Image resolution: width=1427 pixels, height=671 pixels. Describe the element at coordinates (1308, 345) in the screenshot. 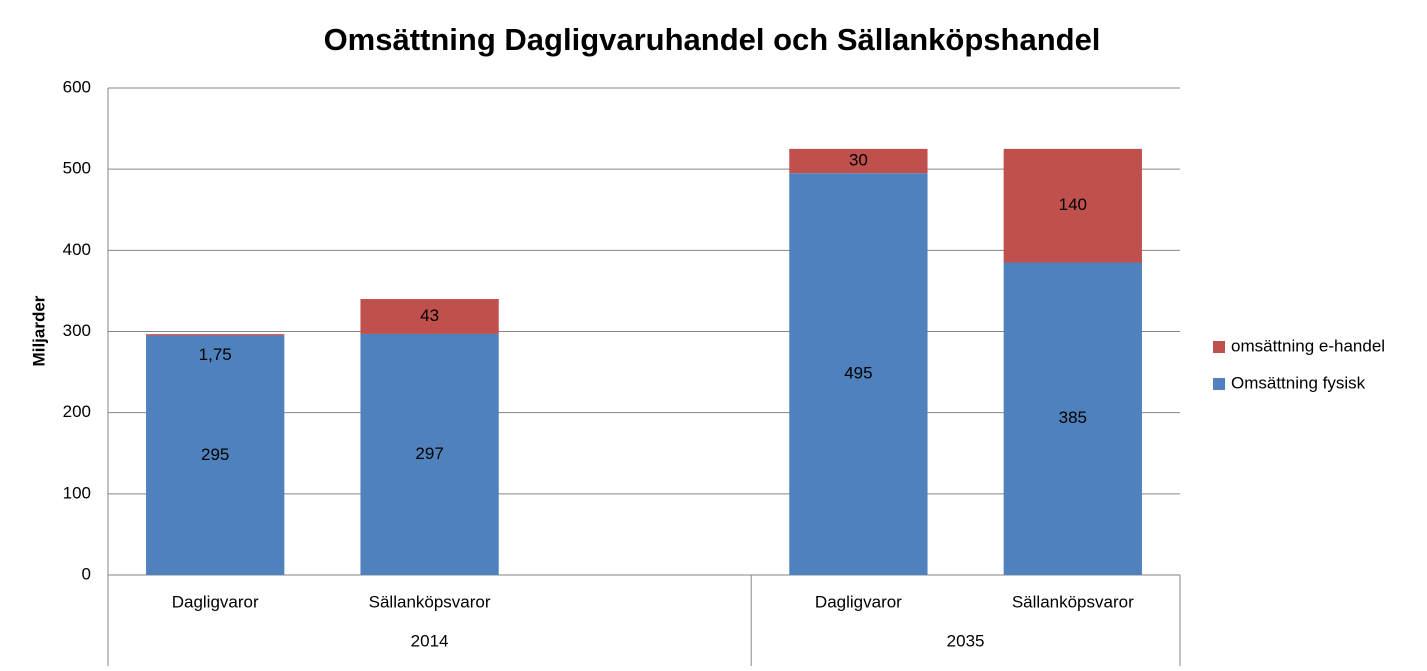

I see `legend-label: omsättning e-handel` at that location.